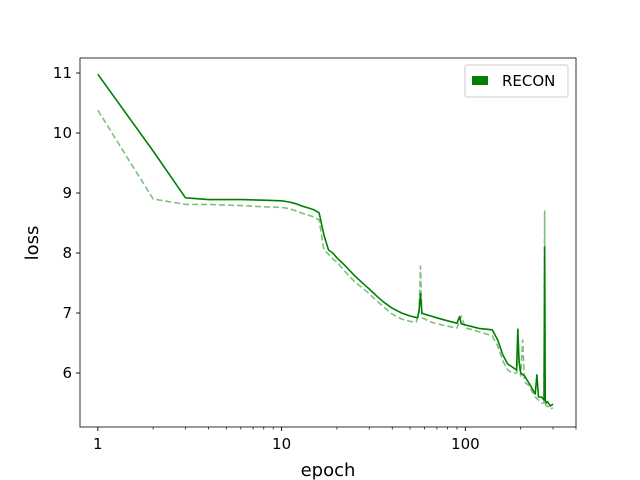  I want to click on x-tick-label: 10, so click(281, 444).